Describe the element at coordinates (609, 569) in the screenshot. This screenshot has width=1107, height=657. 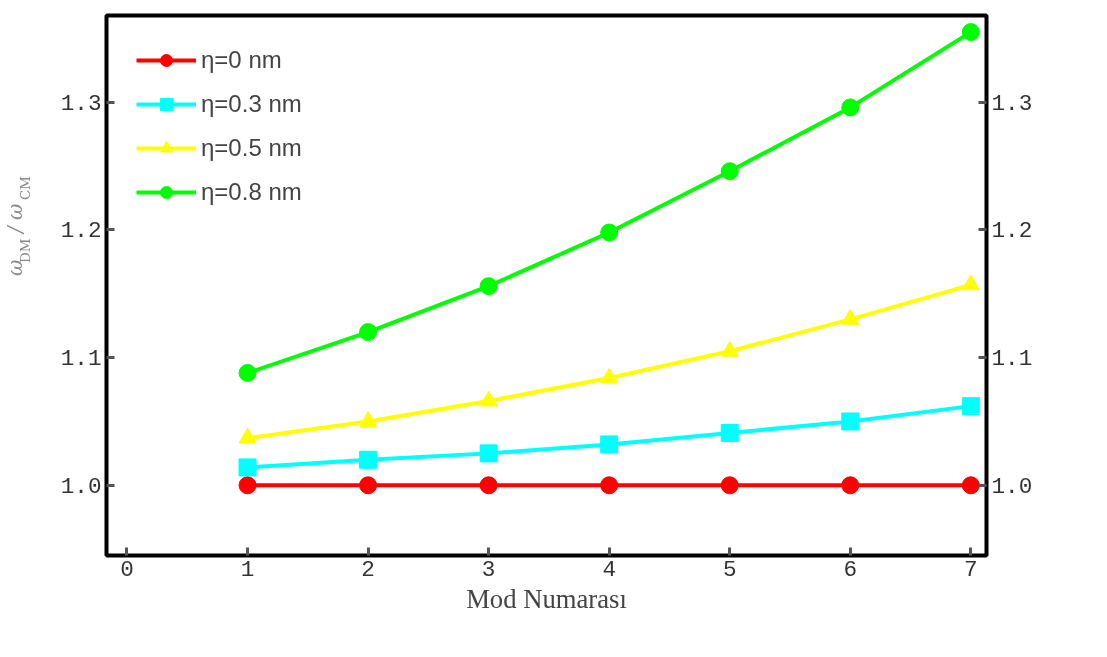
I see `x-tick-label: 4` at that location.